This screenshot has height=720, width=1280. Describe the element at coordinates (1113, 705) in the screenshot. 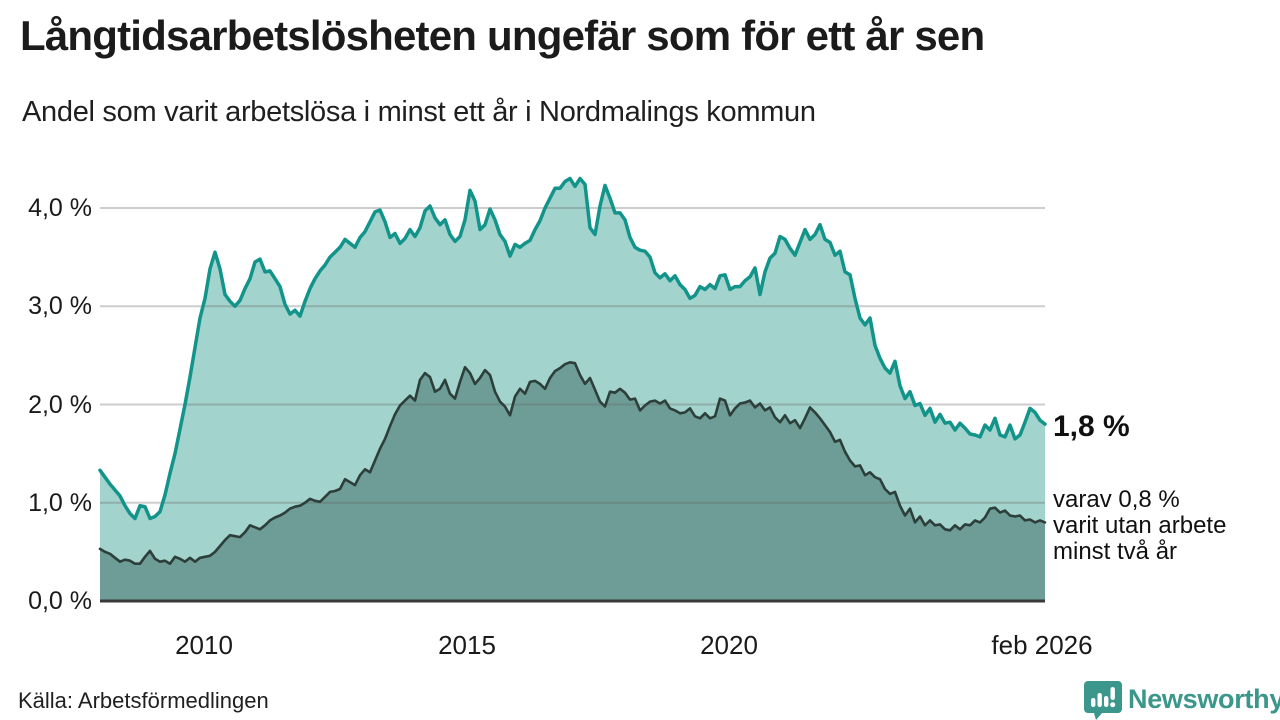

I see `logo-exclamation-dot` at that location.